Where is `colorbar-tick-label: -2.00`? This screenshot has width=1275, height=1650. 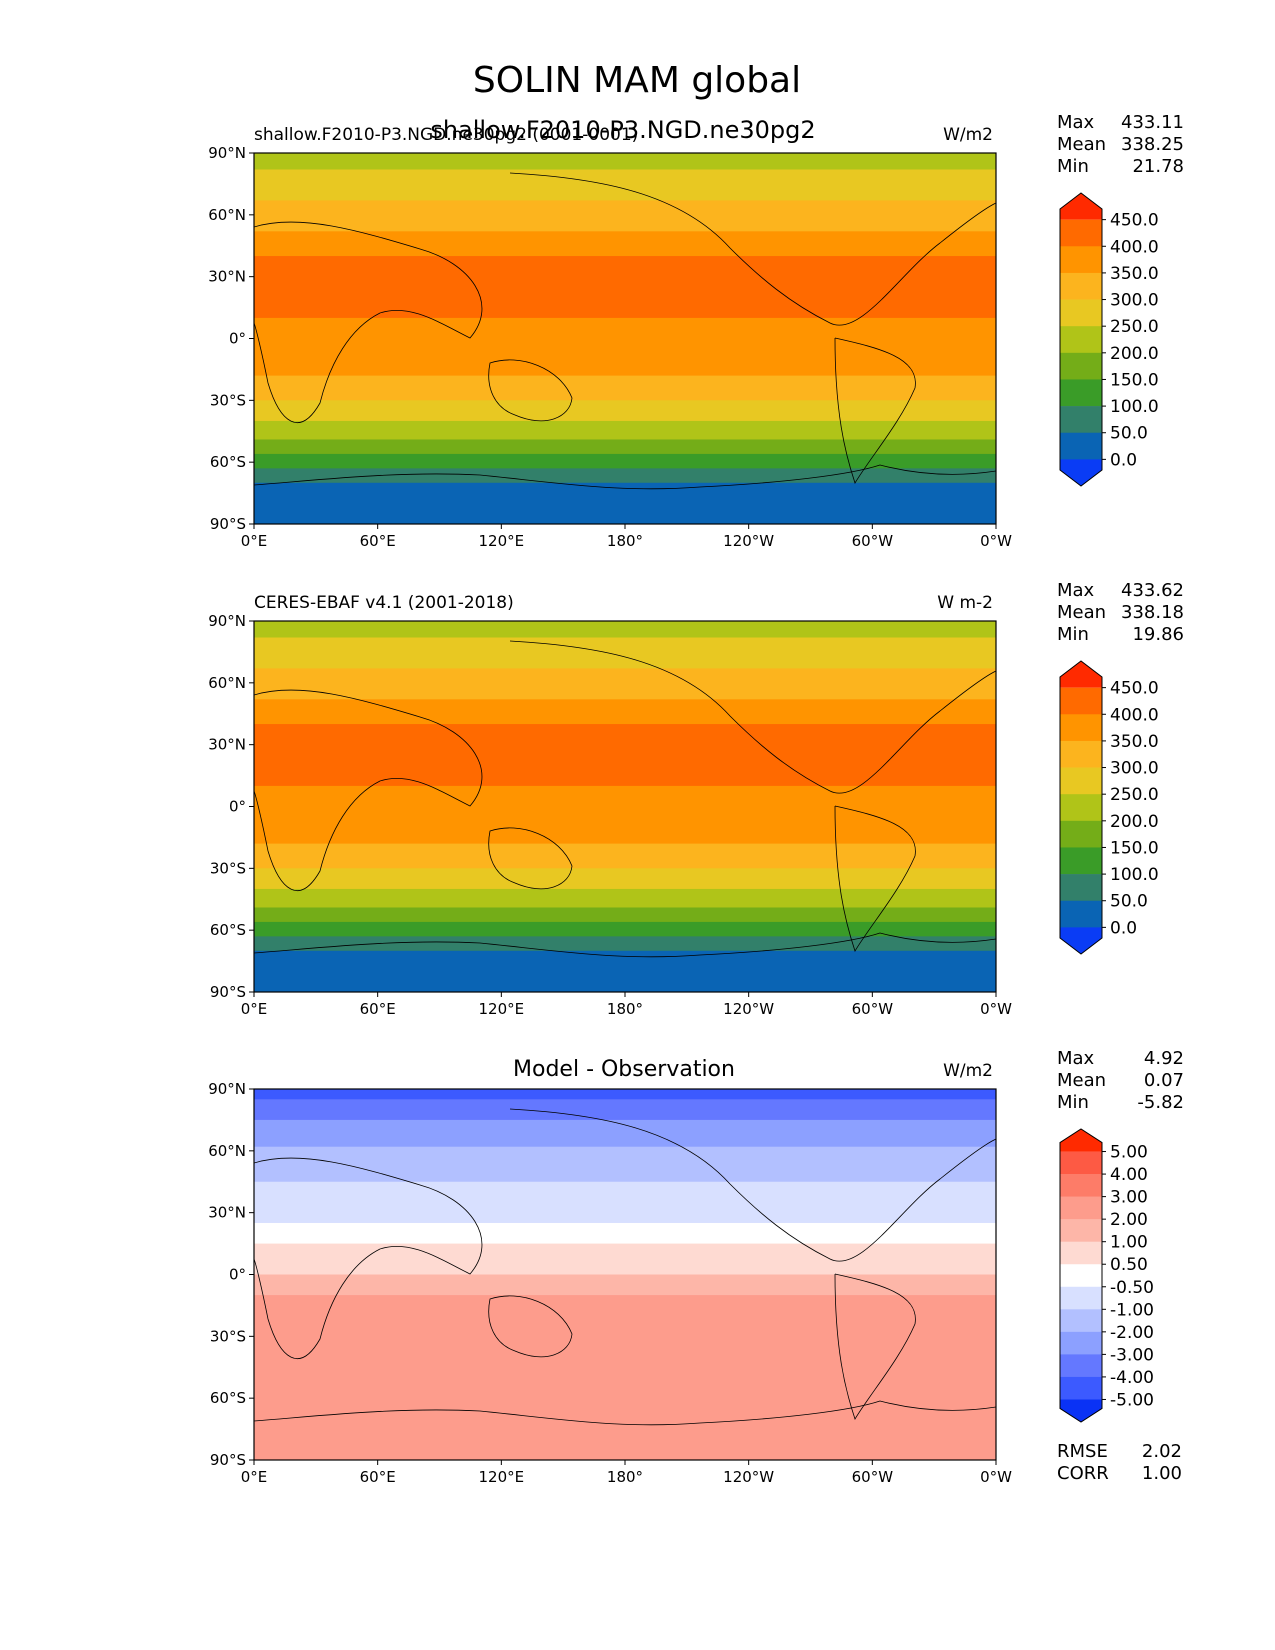
colorbar-tick-label: -2.00 is located at coordinates (1132, 1333).